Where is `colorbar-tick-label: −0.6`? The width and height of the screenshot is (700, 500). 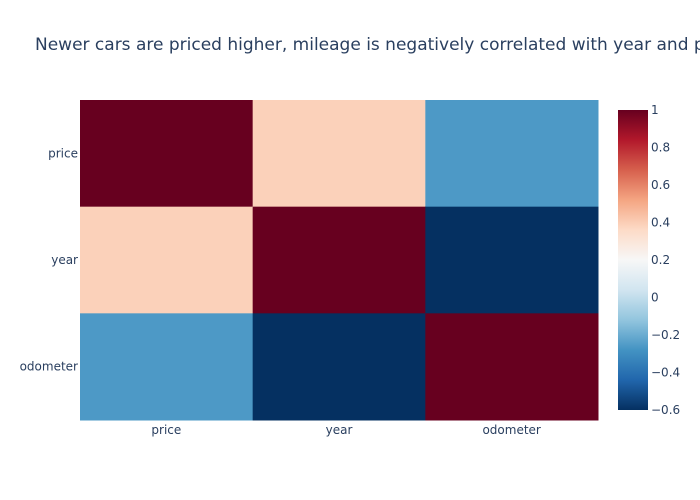
colorbar-tick-label: −0.6 is located at coordinates (665, 410).